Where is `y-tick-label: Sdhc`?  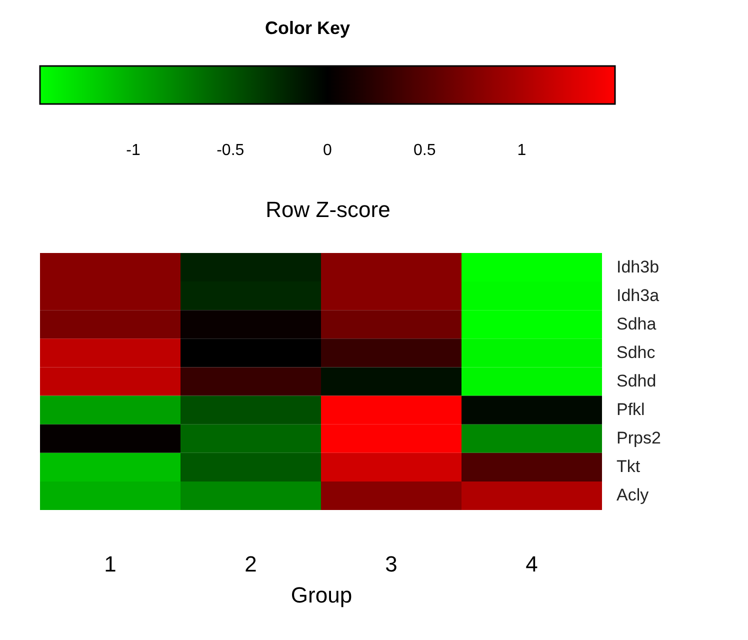 y-tick-label: Sdhc is located at coordinates (636, 352).